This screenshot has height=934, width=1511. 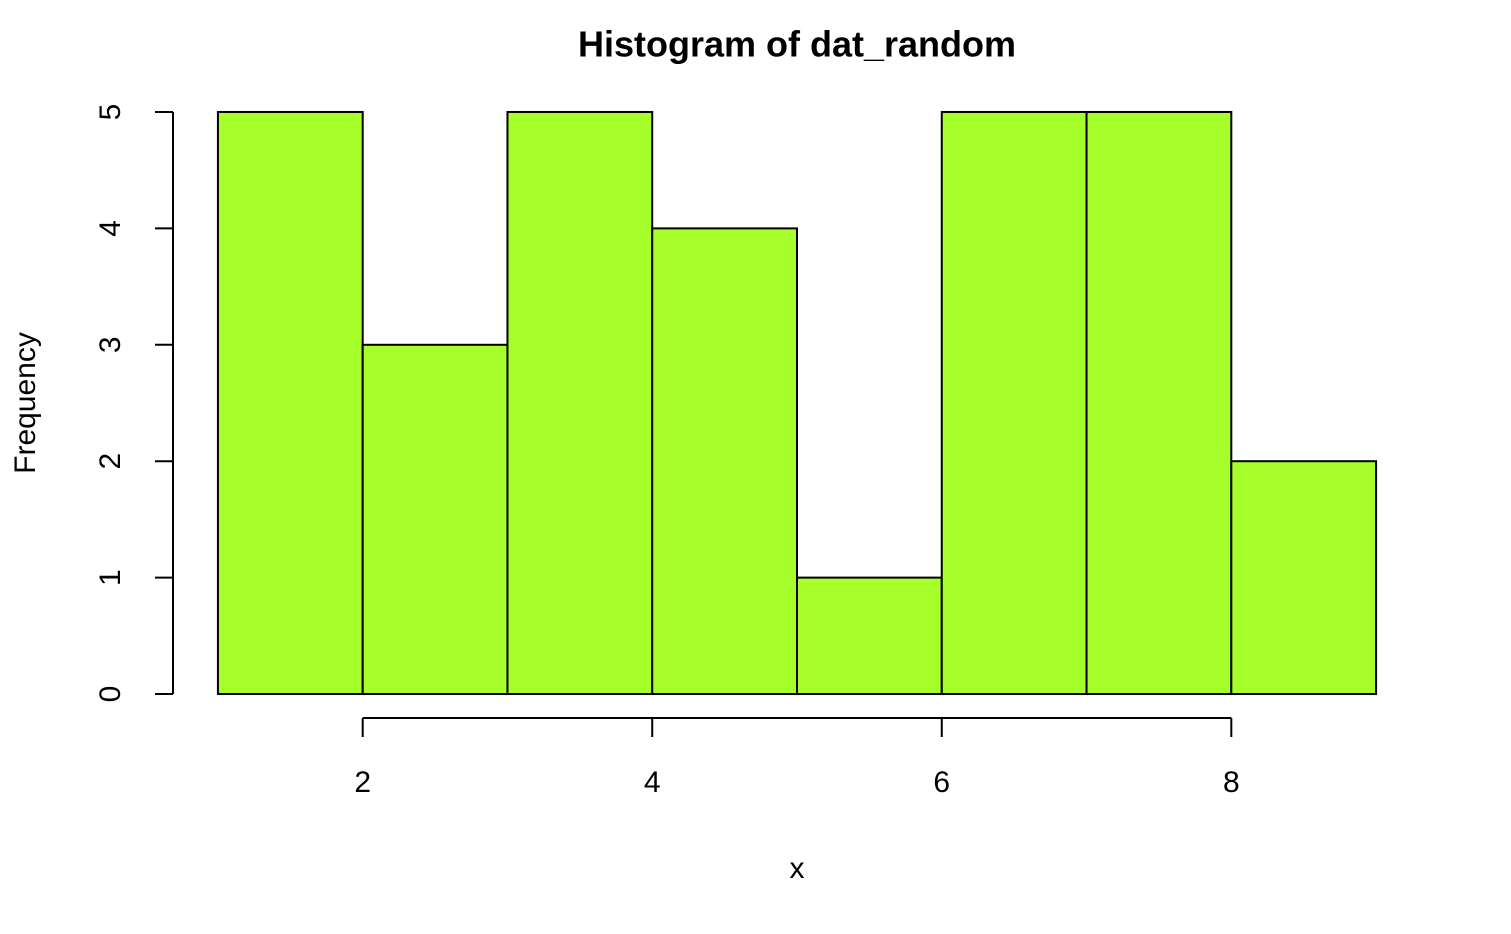 I want to click on y-tick-label: 5, so click(x=110, y=112).